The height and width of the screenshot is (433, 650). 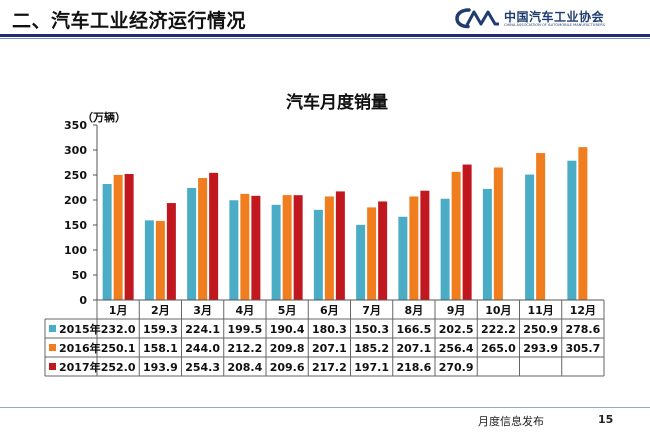 I want to click on table-cell-value: 250.9, so click(x=540, y=329).